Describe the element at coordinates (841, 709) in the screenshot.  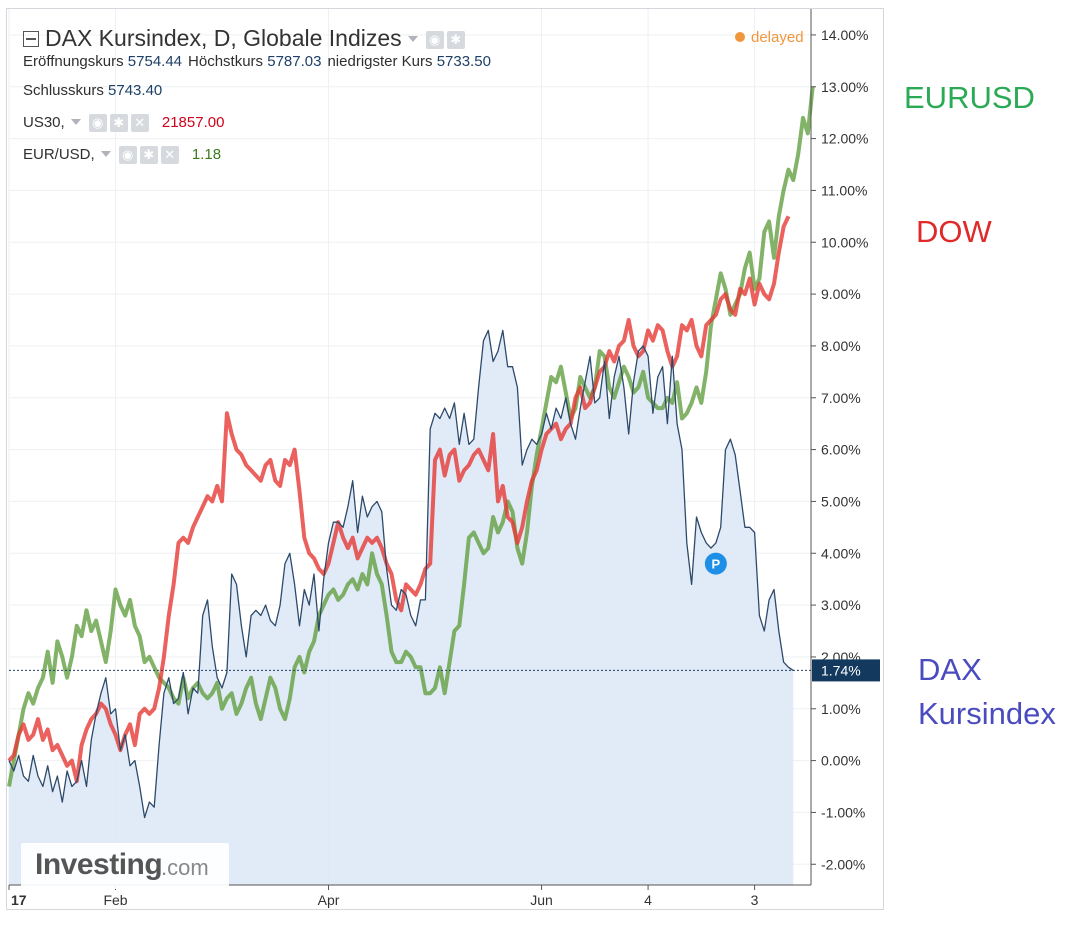
I see `y-tick-label: 1.00%` at that location.